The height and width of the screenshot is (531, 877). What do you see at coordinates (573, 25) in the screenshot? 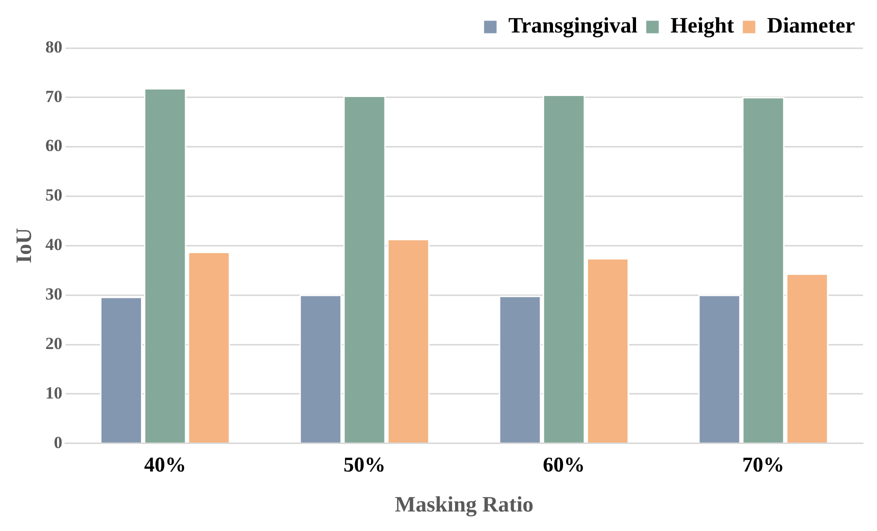
I see `legend-label: Transgingival` at bounding box center [573, 25].